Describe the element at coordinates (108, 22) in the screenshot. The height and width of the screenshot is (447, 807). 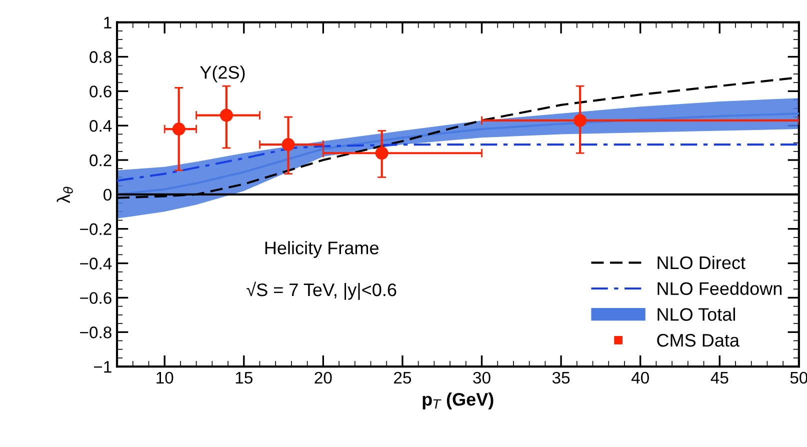
I see `y-tick-label: 1` at that location.